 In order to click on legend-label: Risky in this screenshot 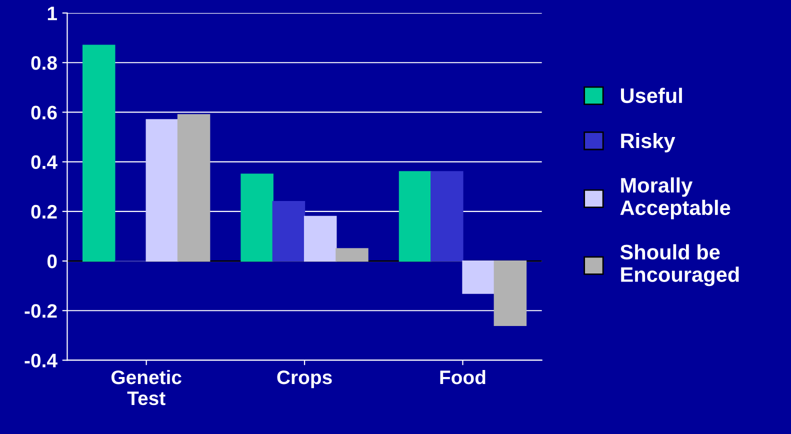, I will do `click(648, 142)`.